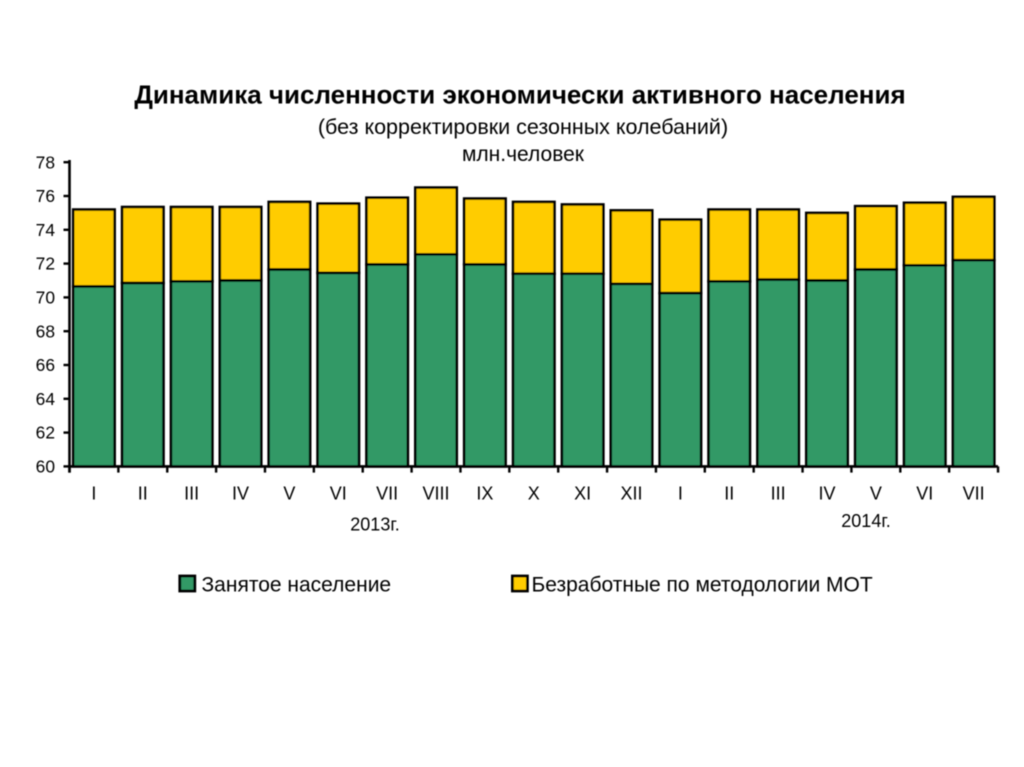 This screenshot has width=1024, height=767. I want to click on svg-text: IX, so click(484, 494).